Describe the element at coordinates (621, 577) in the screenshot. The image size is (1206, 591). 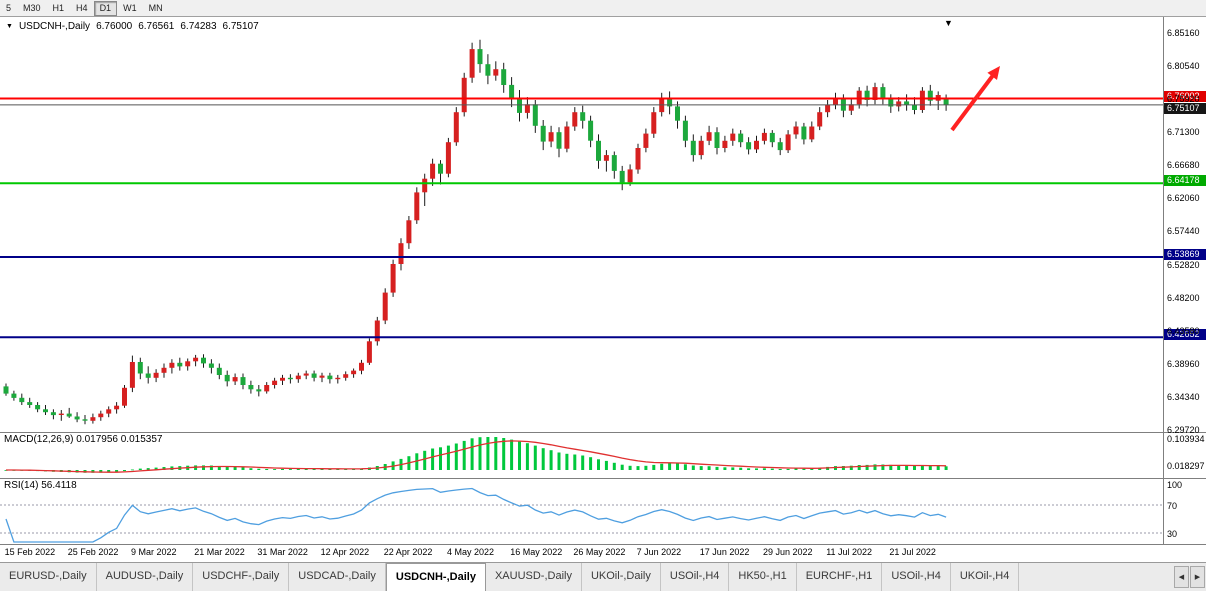
I see `chart-tab-ukoil-daily: UKOil-,Daily` at that location.